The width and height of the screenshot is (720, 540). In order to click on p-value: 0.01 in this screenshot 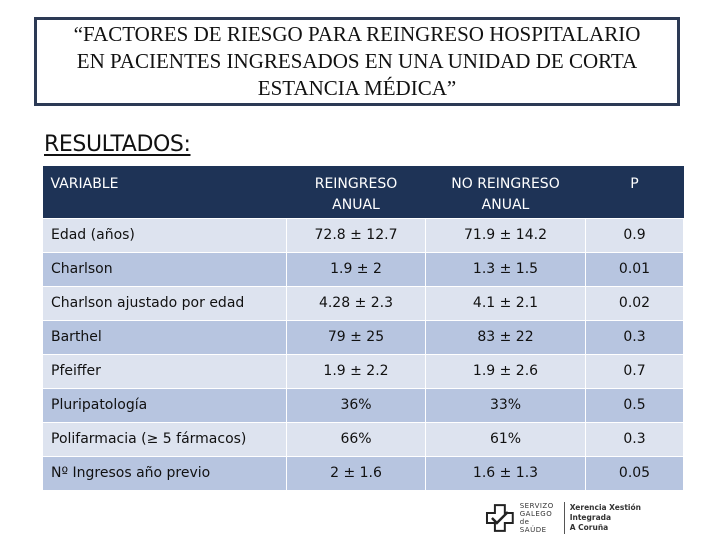, I will do `click(634, 269)`.